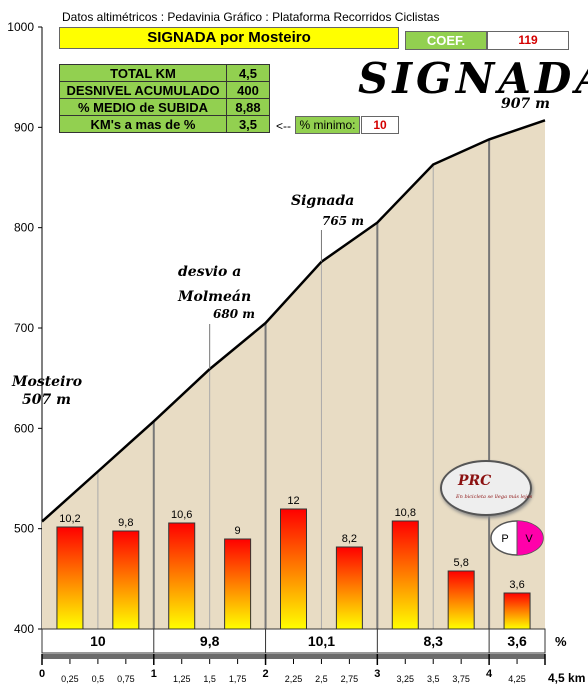 This screenshot has height=696, width=588. Describe the element at coordinates (214, 297) in the screenshot. I see `waypoint-name: Molmeán` at that location.